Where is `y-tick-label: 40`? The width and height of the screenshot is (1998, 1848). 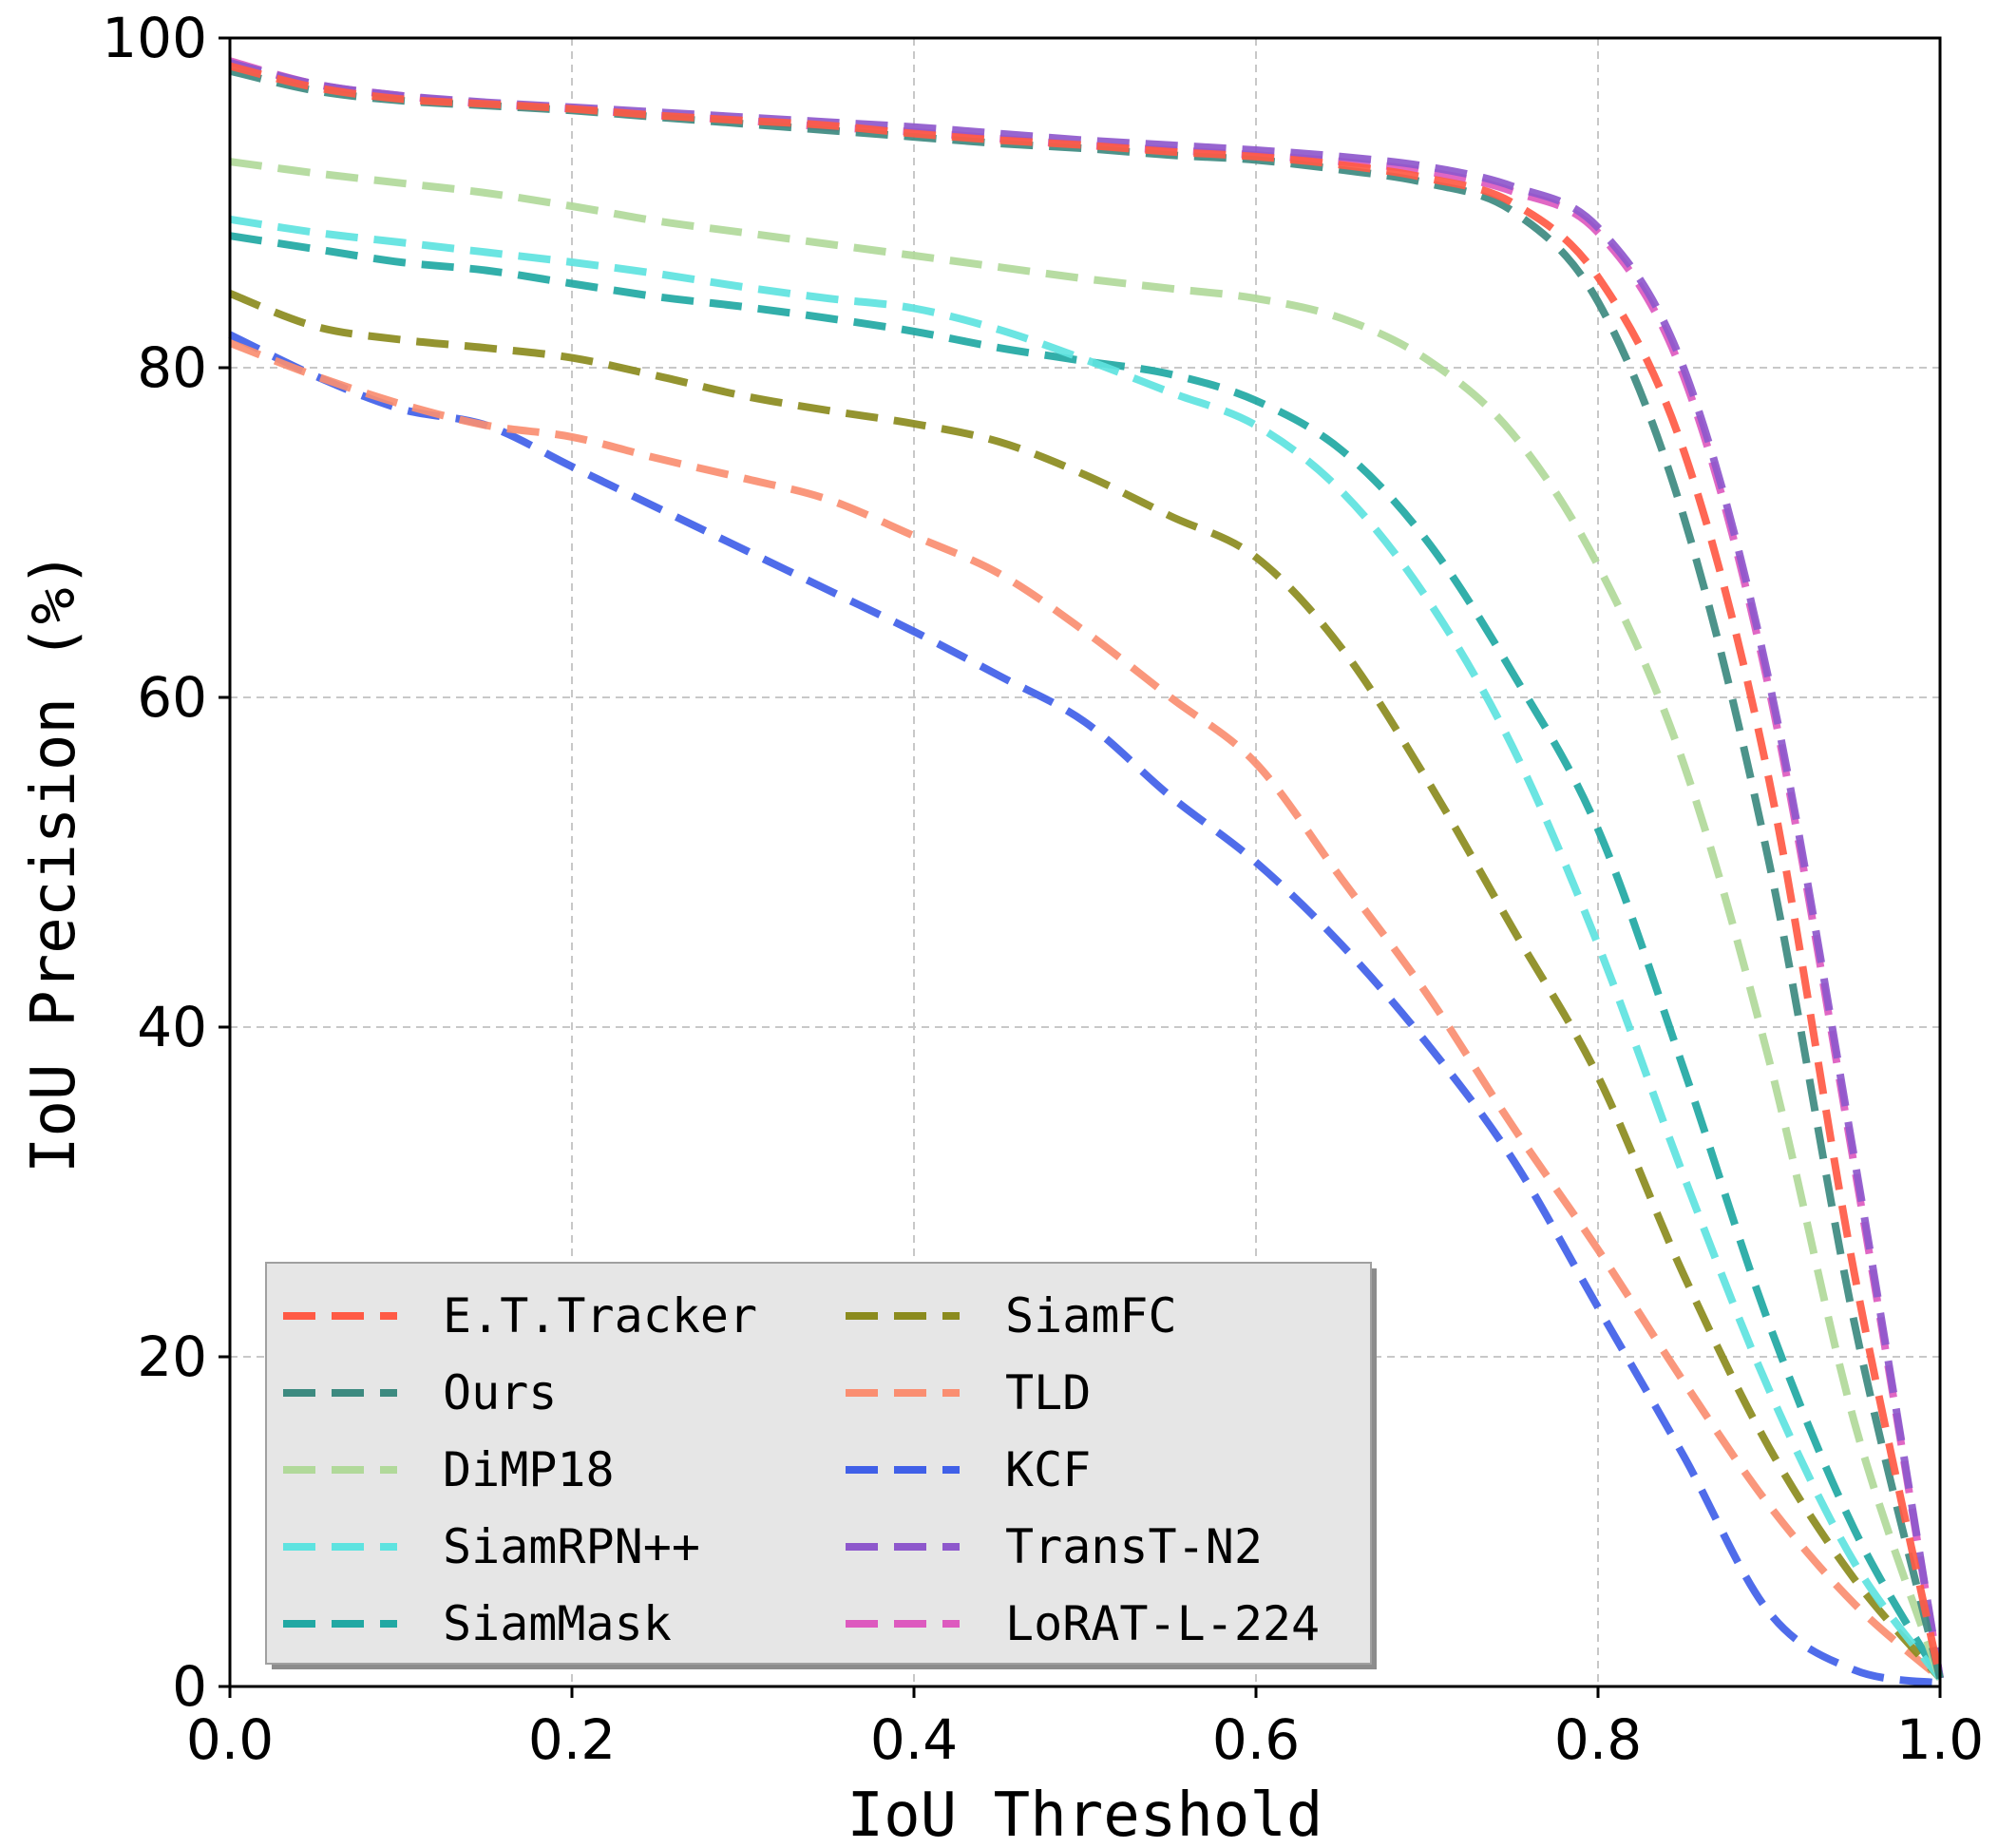
y-tick-label: 40 is located at coordinates (172, 1027).